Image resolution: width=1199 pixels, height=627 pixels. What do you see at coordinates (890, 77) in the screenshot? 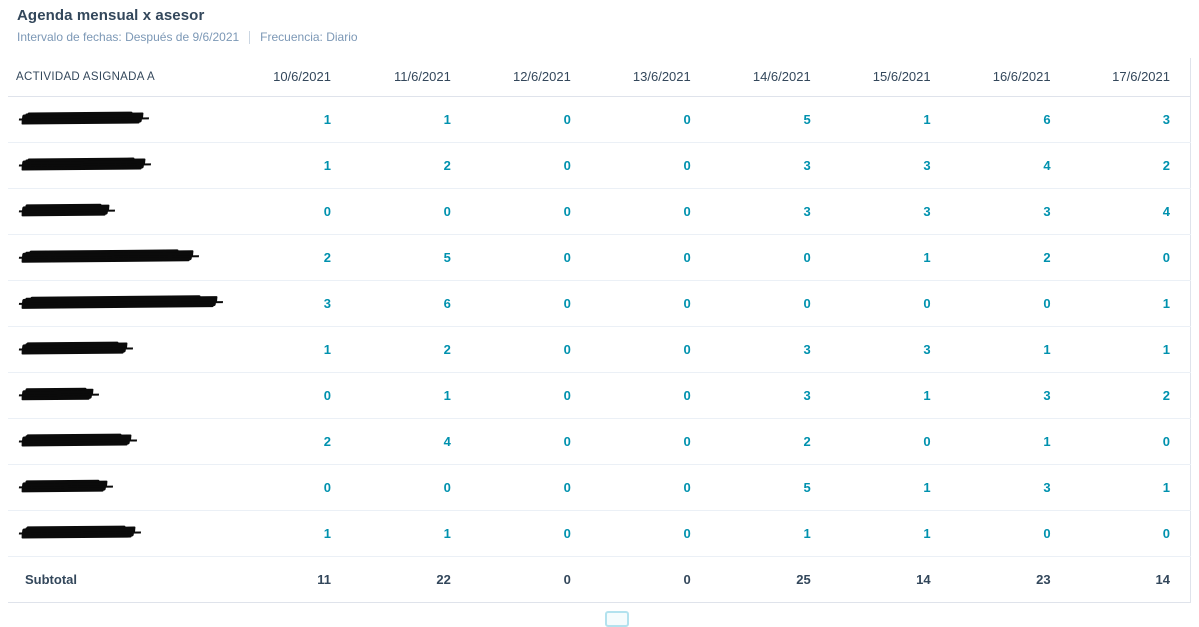
I see `column-header-date: 15/6/2021` at bounding box center [890, 77].